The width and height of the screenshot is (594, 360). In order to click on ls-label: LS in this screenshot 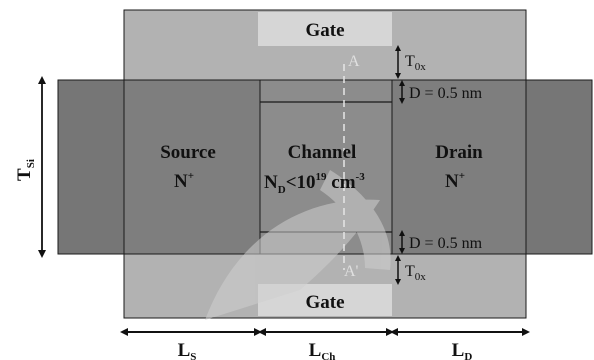, I will do `click(187, 350)`.